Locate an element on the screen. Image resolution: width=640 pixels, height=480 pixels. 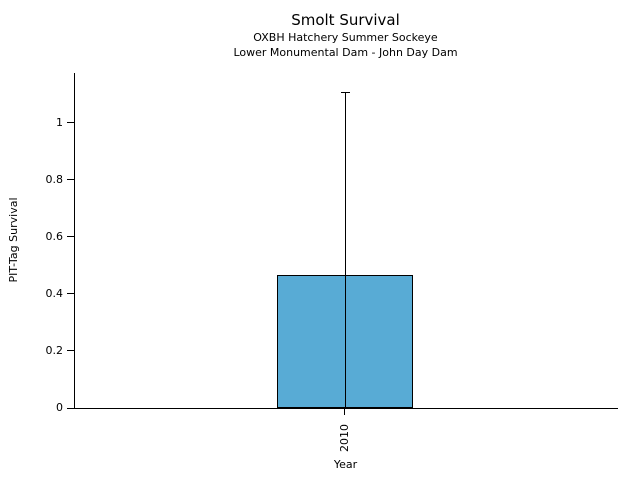
y-tick-label: 0.4 is located at coordinates (54, 293).